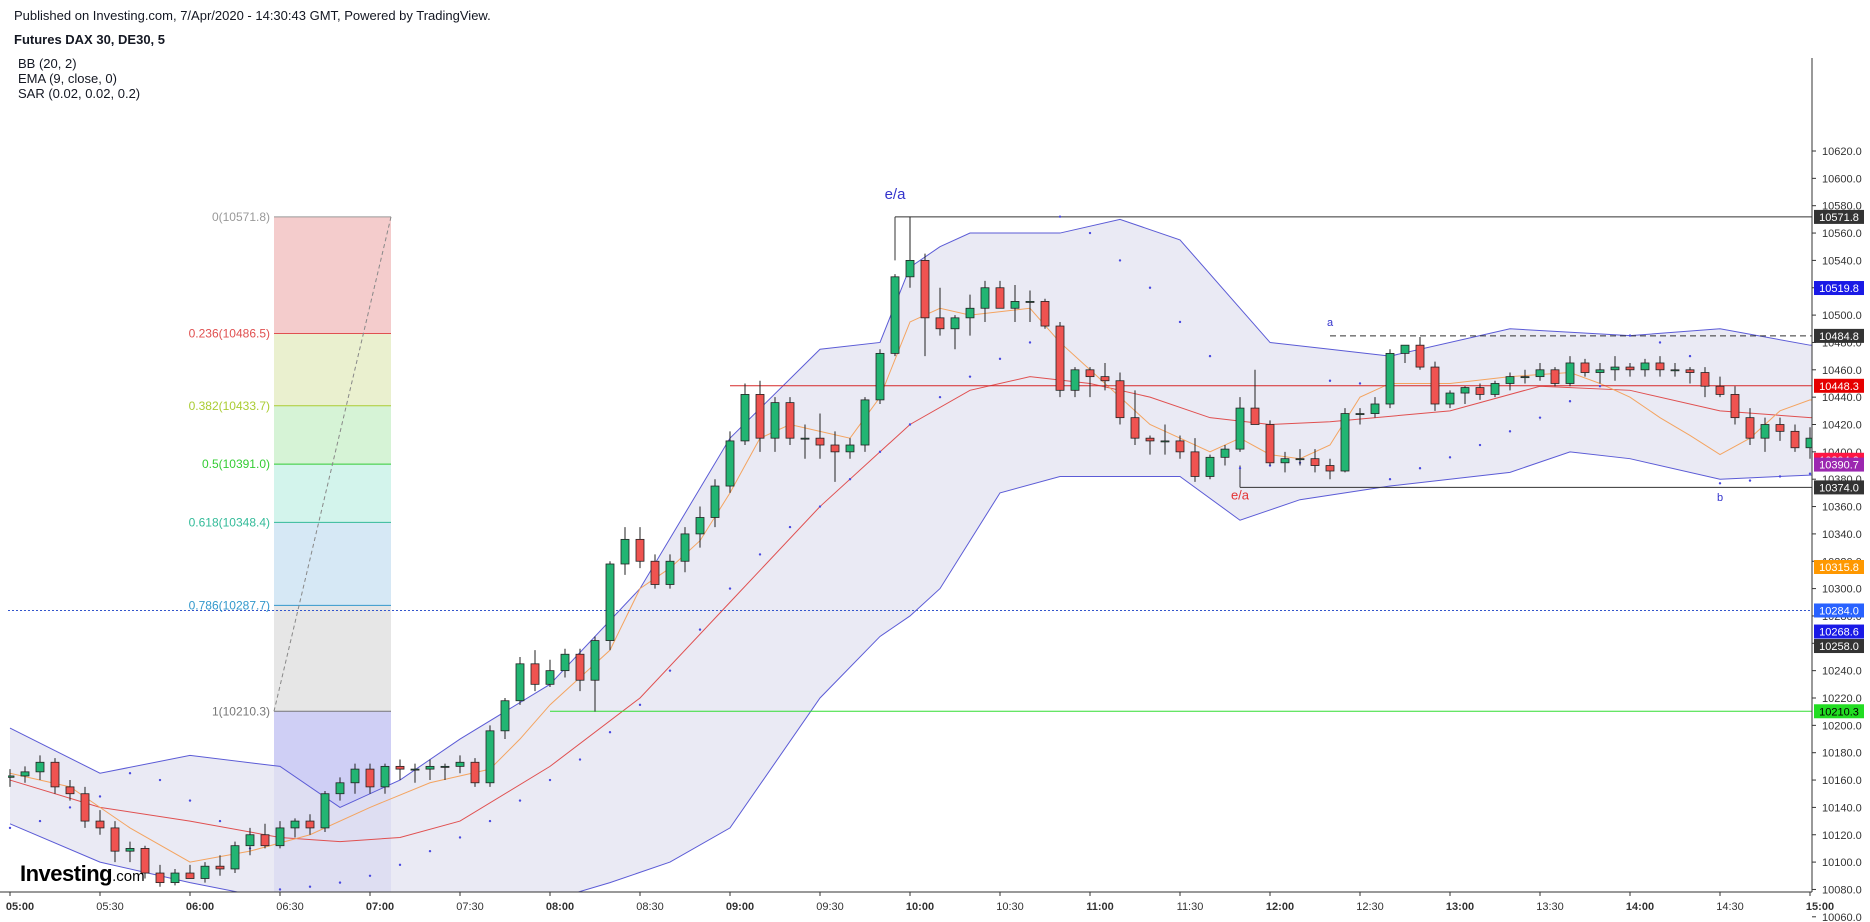 Image resolution: width=1870 pixels, height=922 pixels. Describe the element at coordinates (1330, 323) in the screenshot. I see `wave-annotation: a` at that location.